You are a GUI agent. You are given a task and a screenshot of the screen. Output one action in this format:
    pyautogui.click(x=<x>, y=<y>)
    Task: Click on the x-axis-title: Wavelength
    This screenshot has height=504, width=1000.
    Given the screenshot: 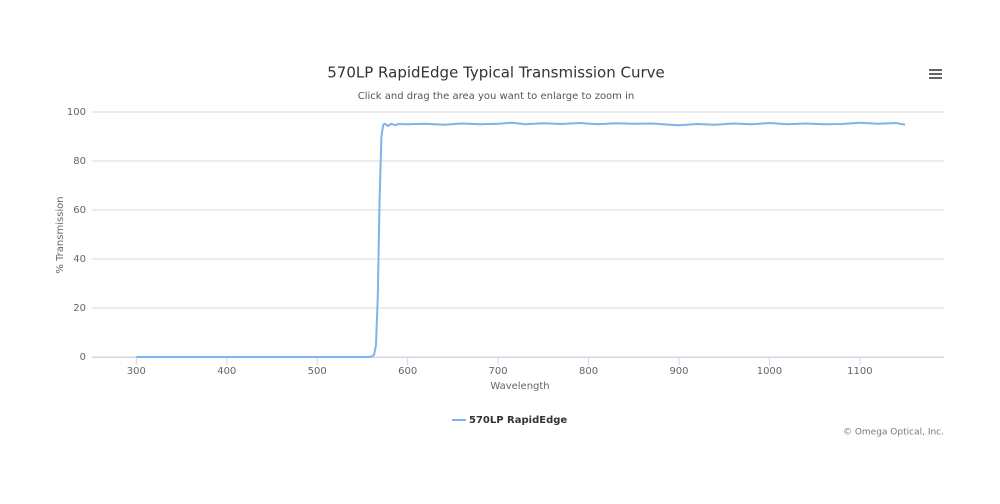 What is the action you would take?
    pyautogui.click(x=519, y=386)
    